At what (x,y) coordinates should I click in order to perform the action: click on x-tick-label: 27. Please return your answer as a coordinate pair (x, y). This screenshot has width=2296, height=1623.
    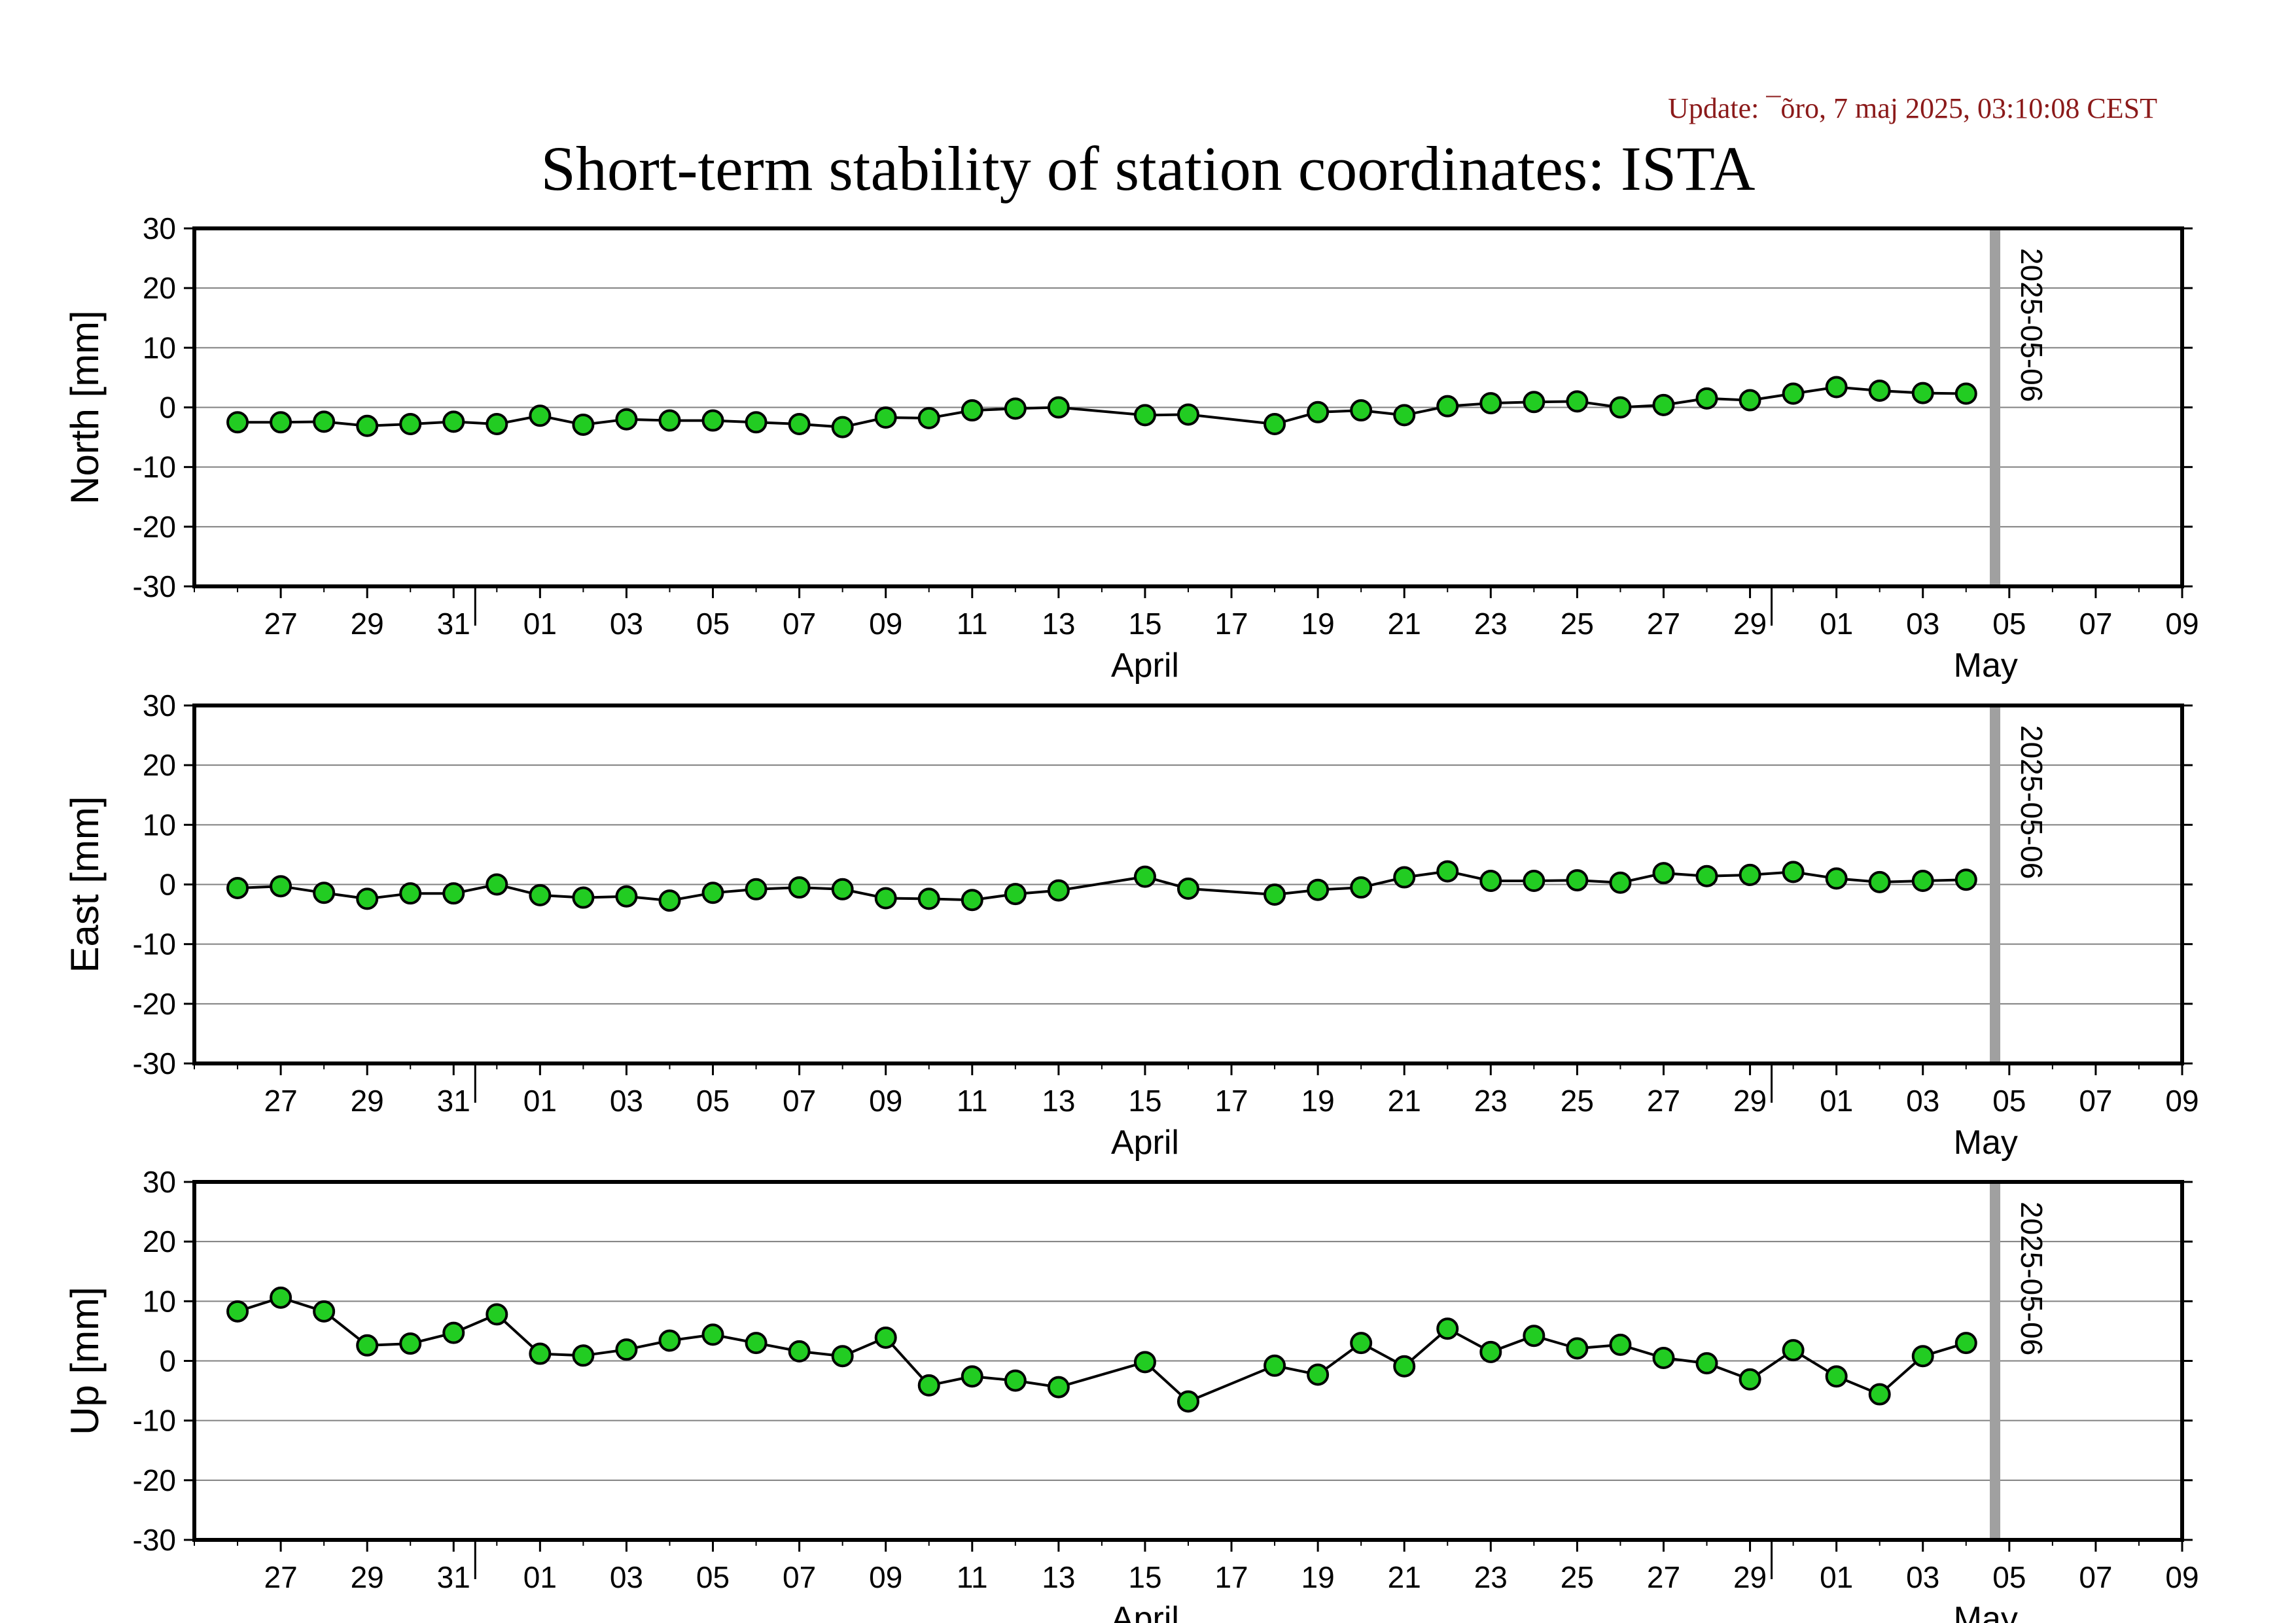
    Looking at the image, I should click on (281, 1101).